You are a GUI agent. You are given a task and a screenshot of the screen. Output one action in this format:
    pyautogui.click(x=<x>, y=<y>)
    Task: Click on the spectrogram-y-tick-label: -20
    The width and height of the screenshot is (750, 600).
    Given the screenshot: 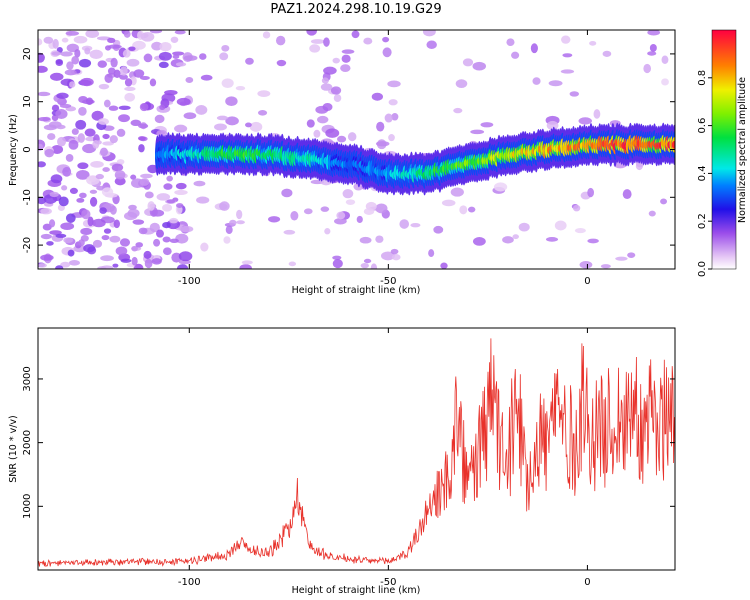 What is the action you would take?
    pyautogui.click(x=27, y=245)
    